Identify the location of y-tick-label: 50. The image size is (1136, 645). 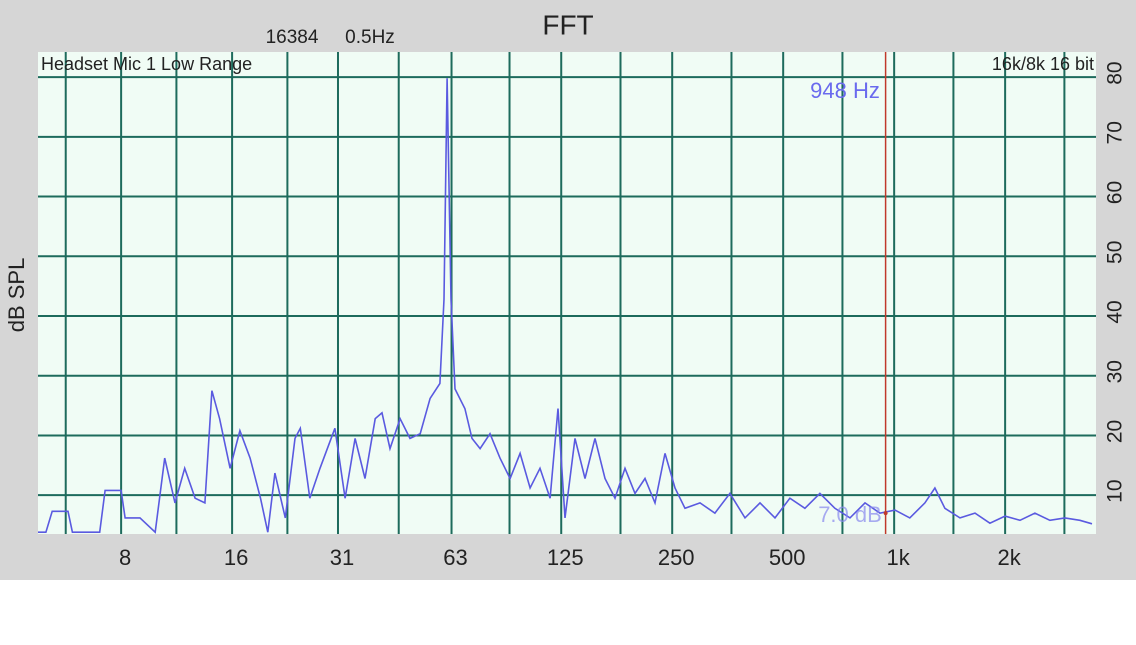
(1115, 252).